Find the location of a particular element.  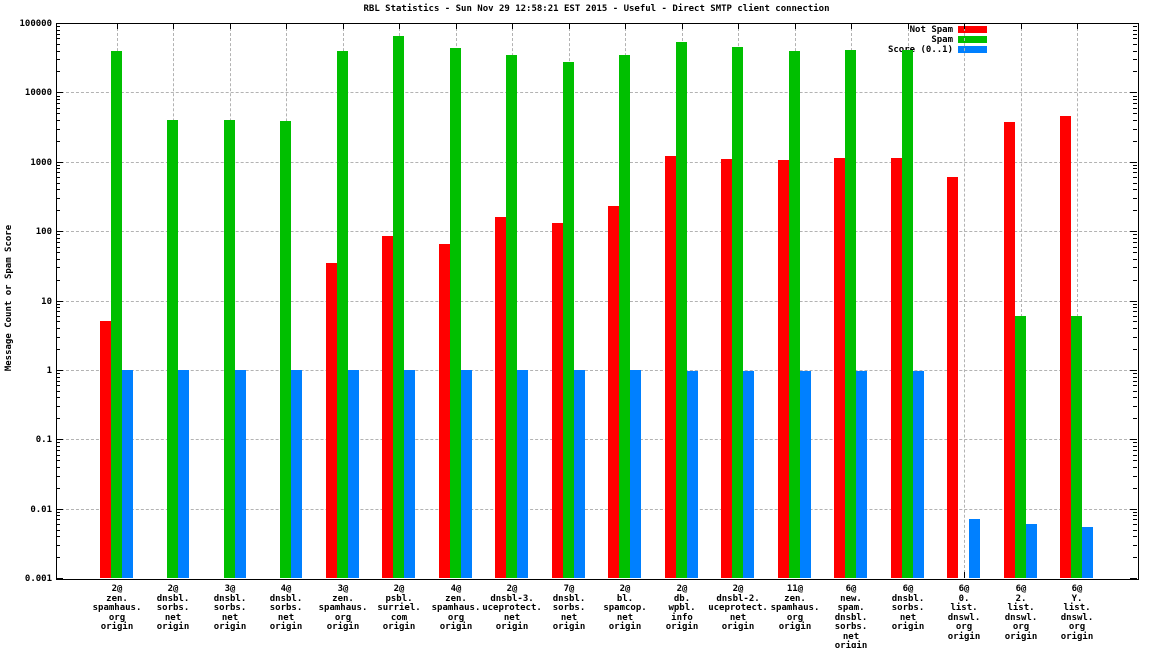

bar-score-0-1--14 is located at coordinates (918, 474).